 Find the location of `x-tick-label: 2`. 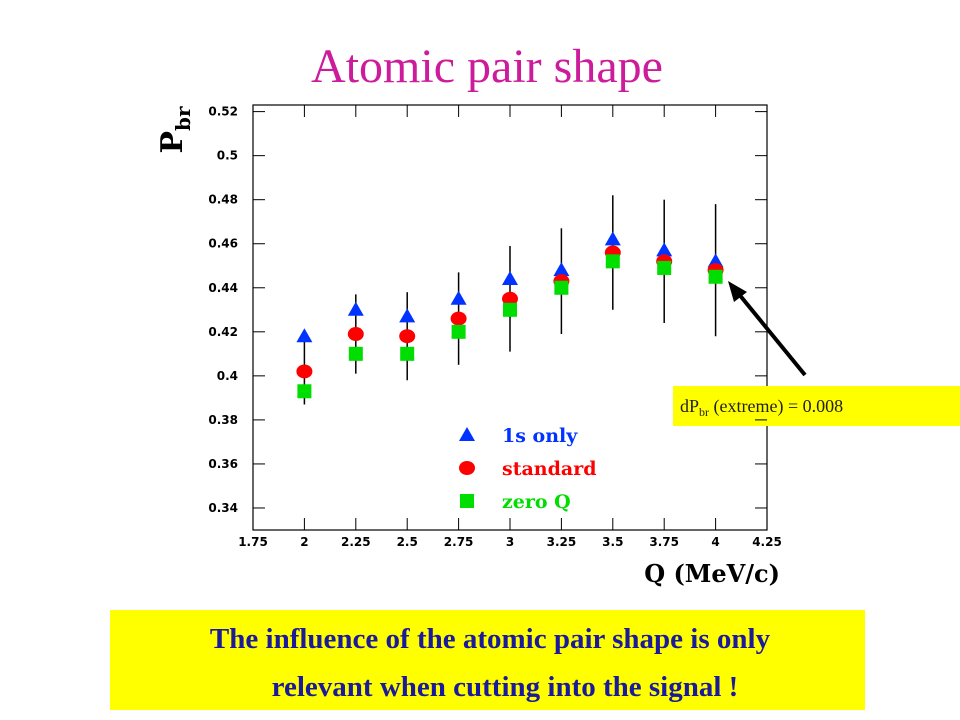

x-tick-label: 2 is located at coordinates (304, 542).